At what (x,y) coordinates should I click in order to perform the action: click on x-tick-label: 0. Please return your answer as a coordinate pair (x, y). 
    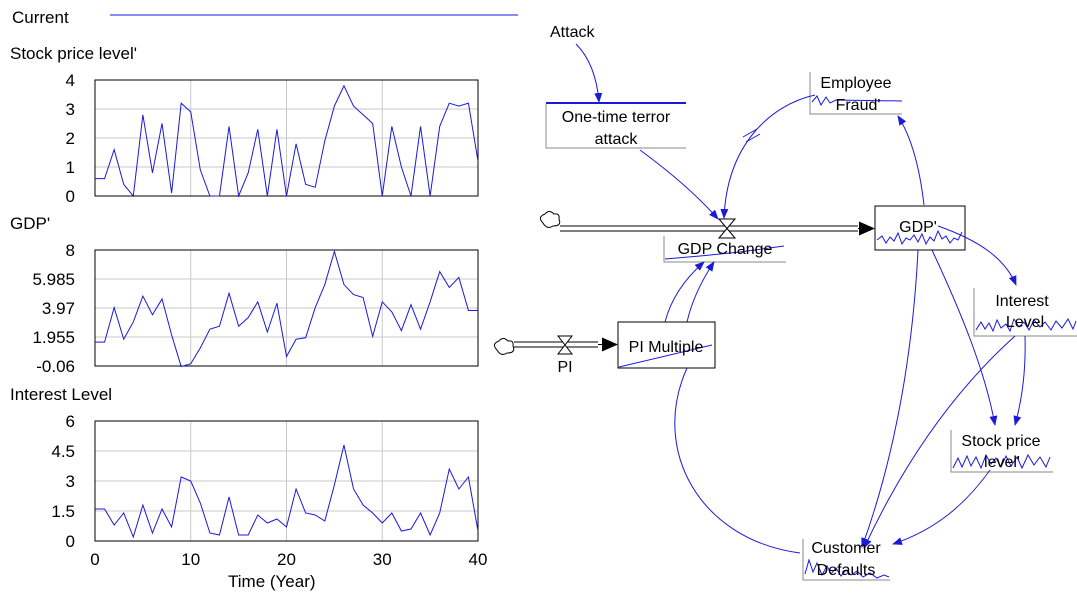
    Looking at the image, I should click on (94, 559).